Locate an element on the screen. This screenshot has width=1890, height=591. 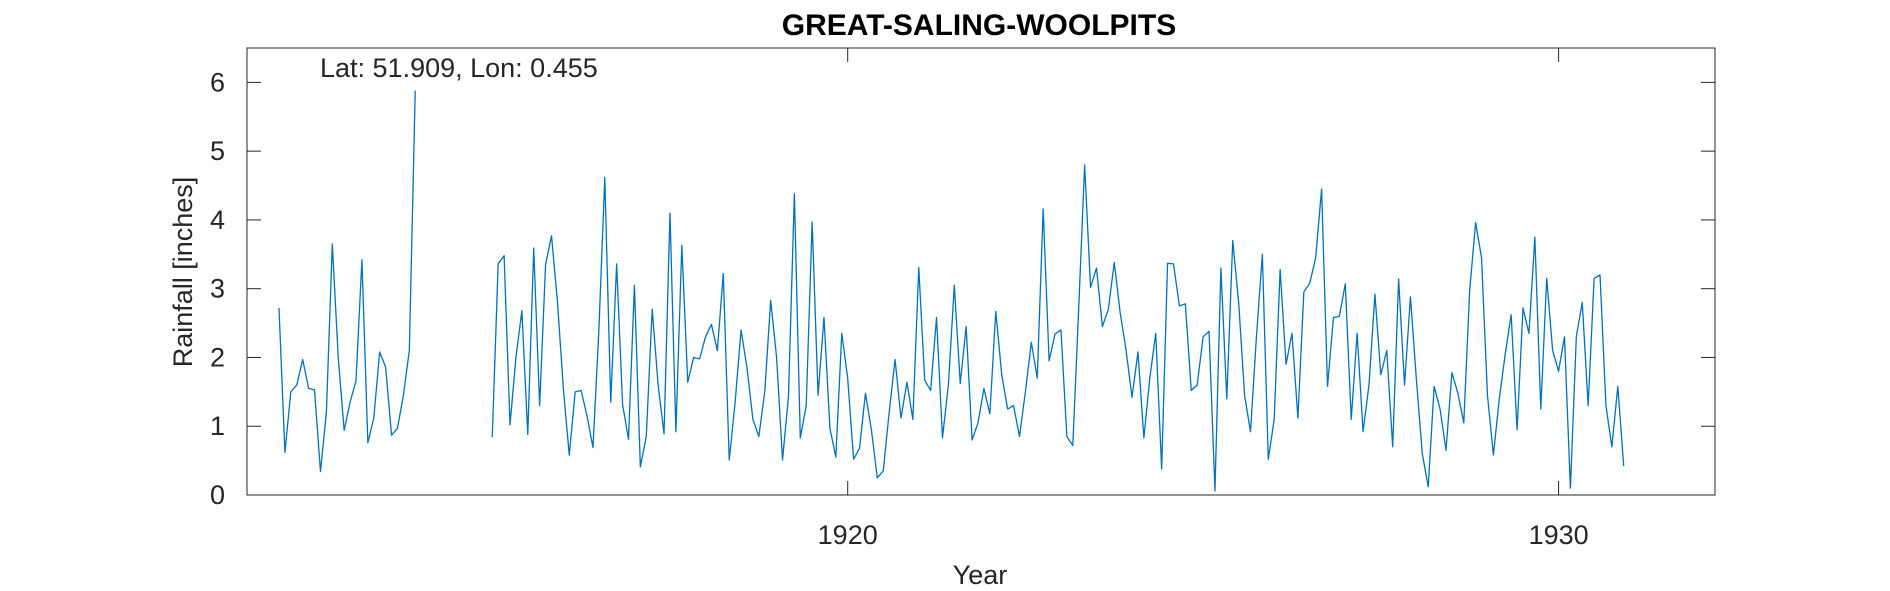
chart-title: GREAT-SALING-WOOLPITS is located at coordinates (979, 25).